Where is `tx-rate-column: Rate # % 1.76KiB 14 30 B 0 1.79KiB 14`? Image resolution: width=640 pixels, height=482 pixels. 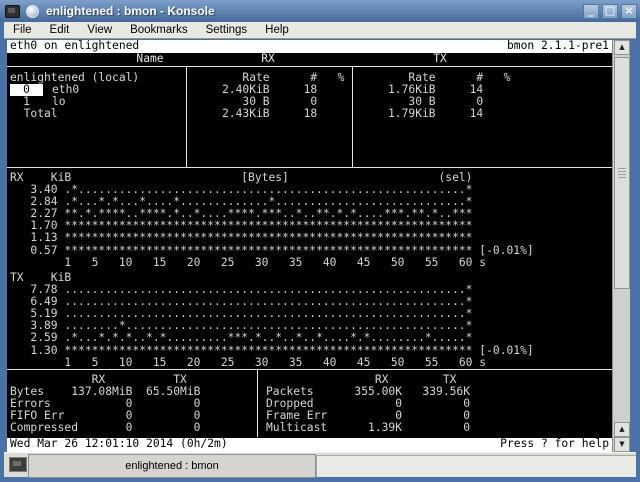
tx-rate-column: Rate # % 1.76KiB 14 30 B 0 1.79KiB 14 is located at coordinates (449, 96).